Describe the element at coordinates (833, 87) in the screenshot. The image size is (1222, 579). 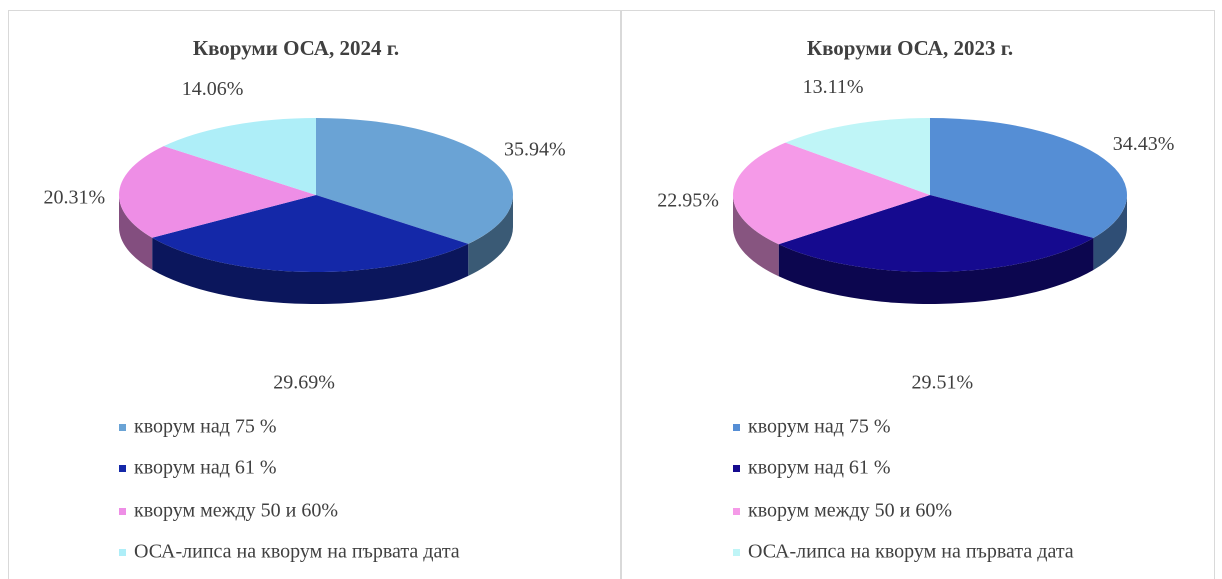
I see `data-label: 13.11%` at that location.